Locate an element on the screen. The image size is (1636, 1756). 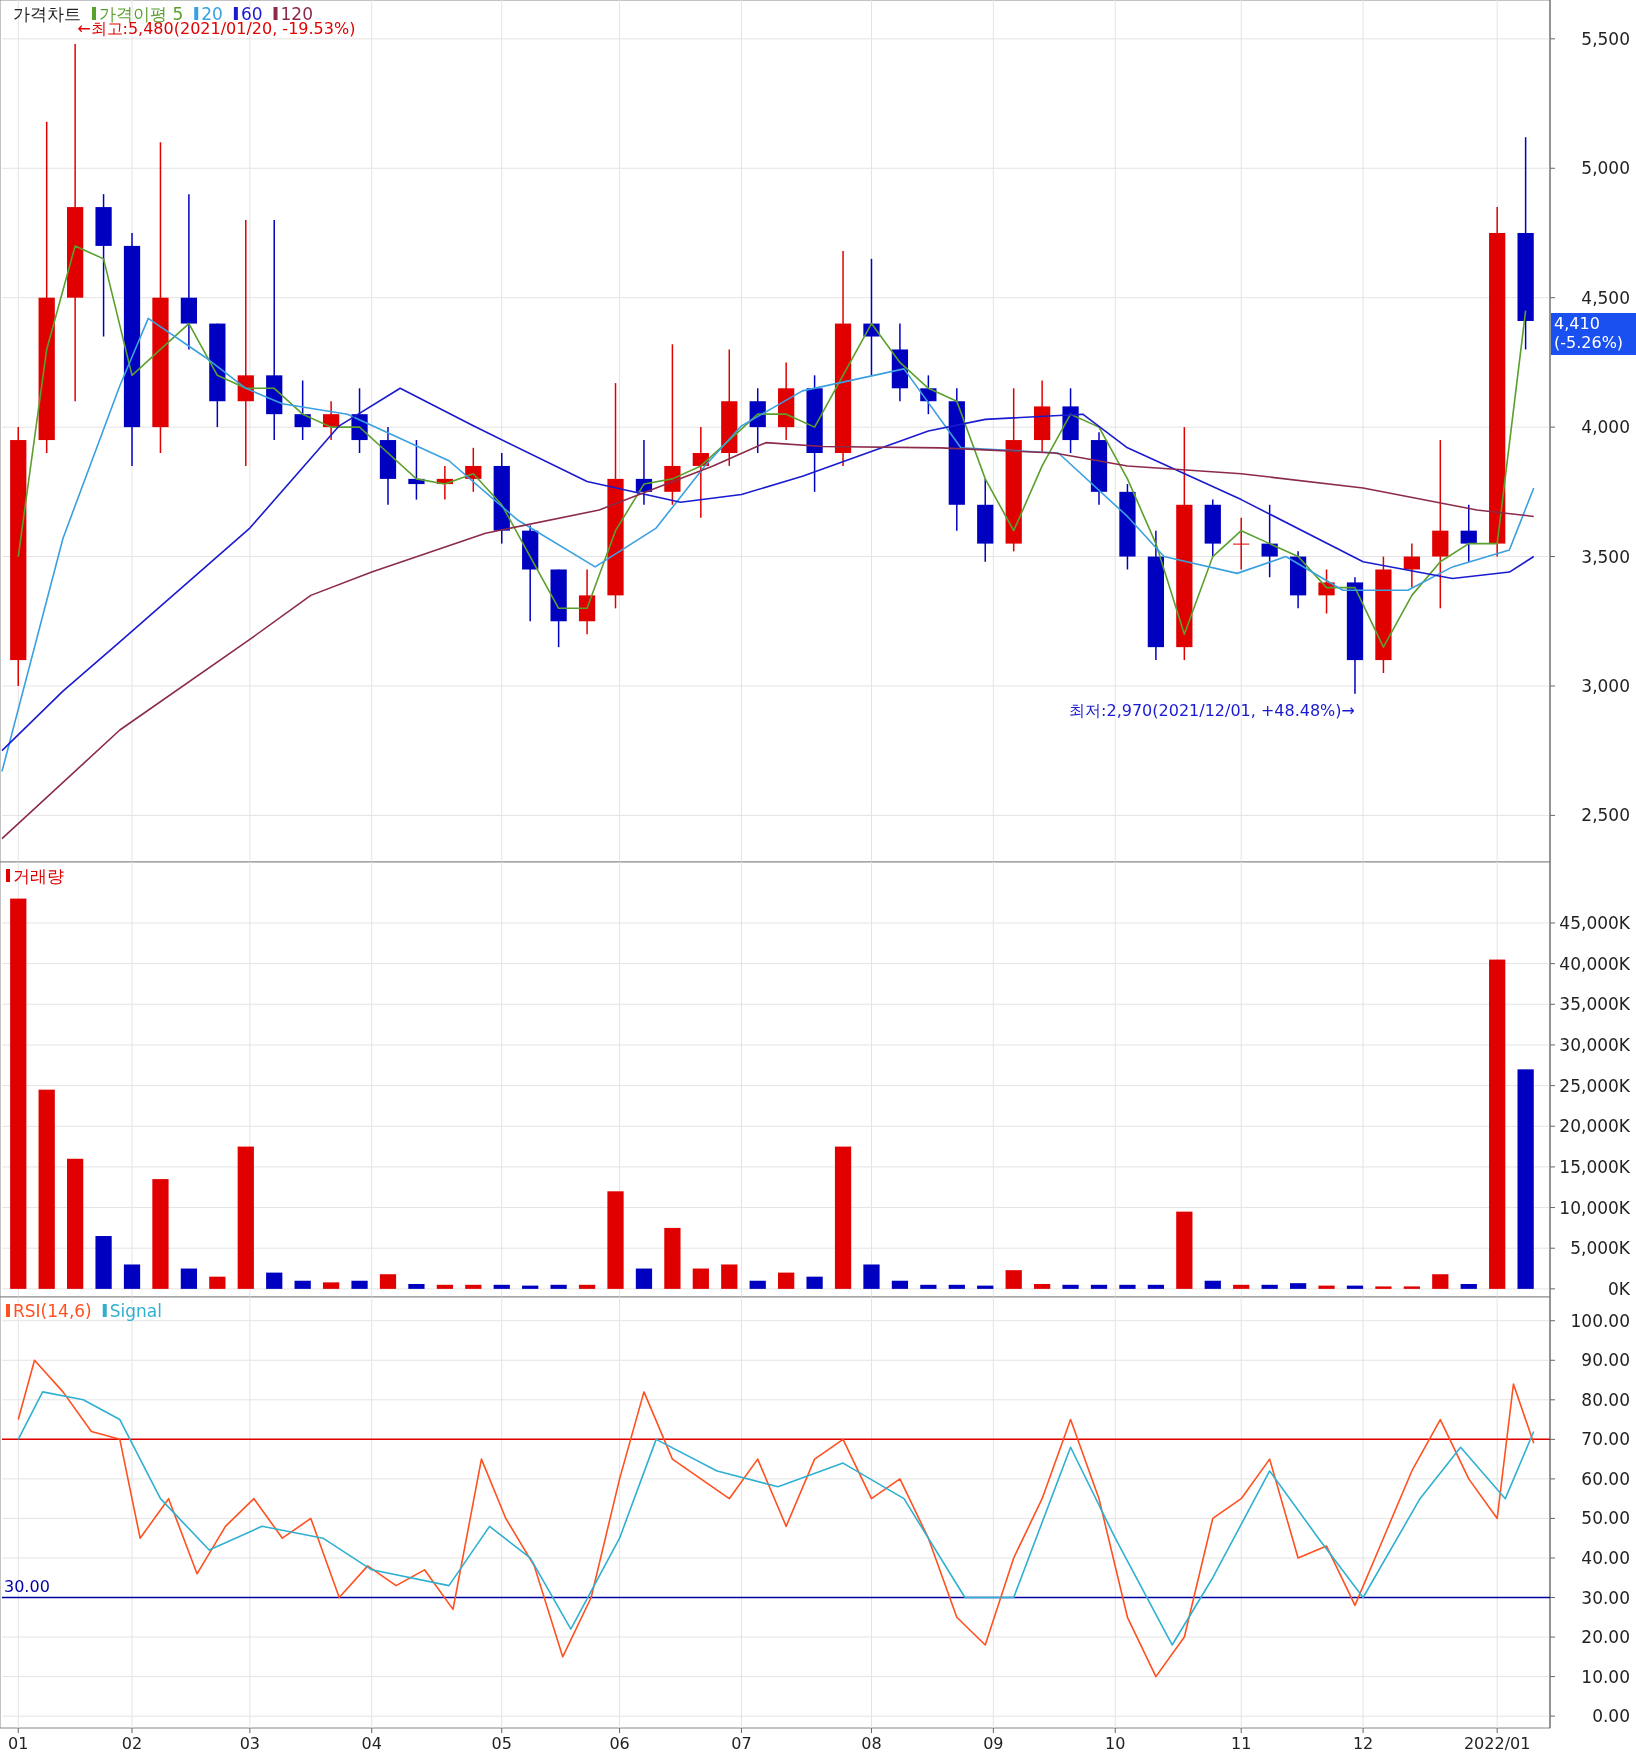
y-tick-label: 3,000 is located at coordinates (1605, 685).